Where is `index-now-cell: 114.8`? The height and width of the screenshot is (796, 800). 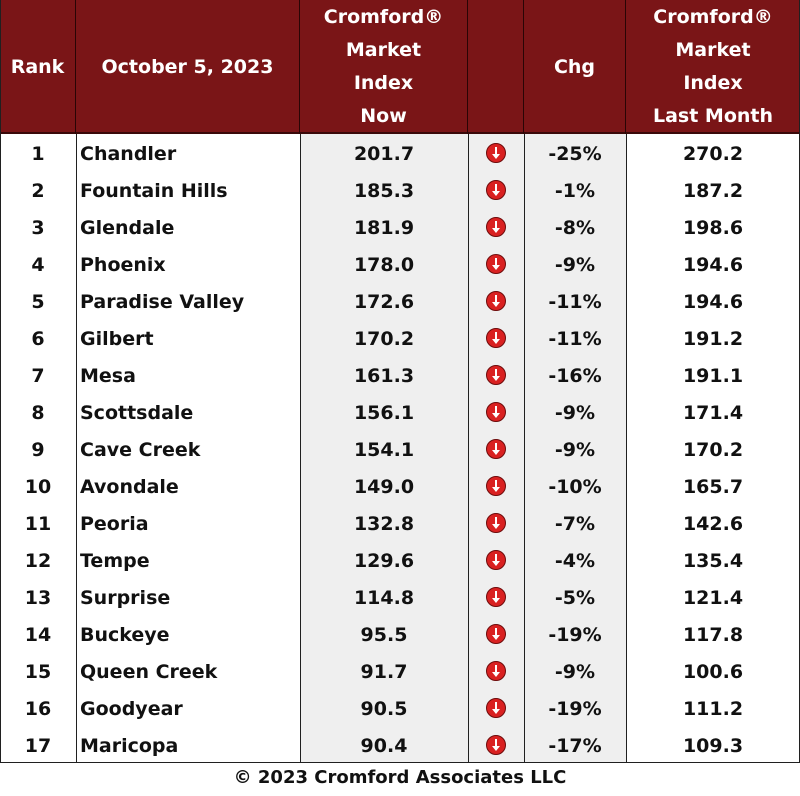
index-now-cell: 114.8 is located at coordinates (384, 598).